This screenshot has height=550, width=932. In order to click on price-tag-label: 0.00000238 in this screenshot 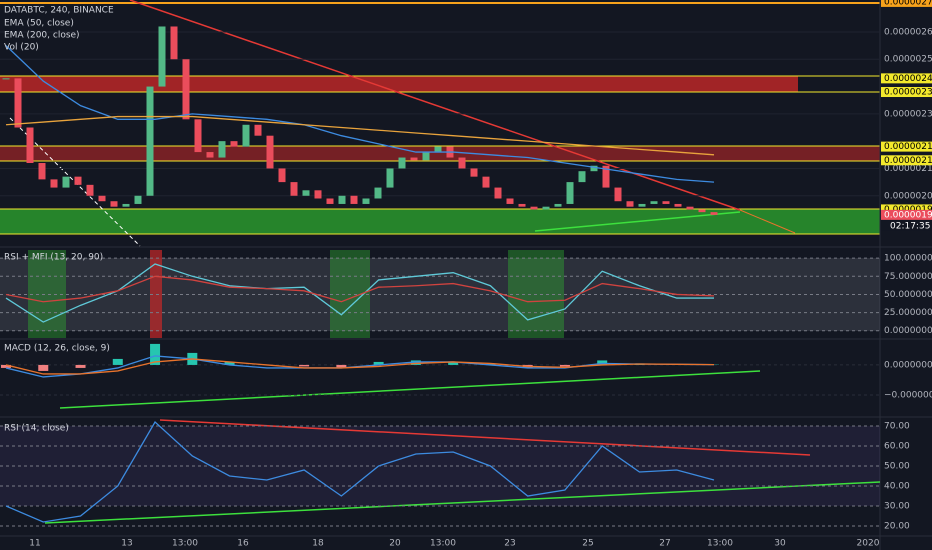, I will do `click(908, 93)`.